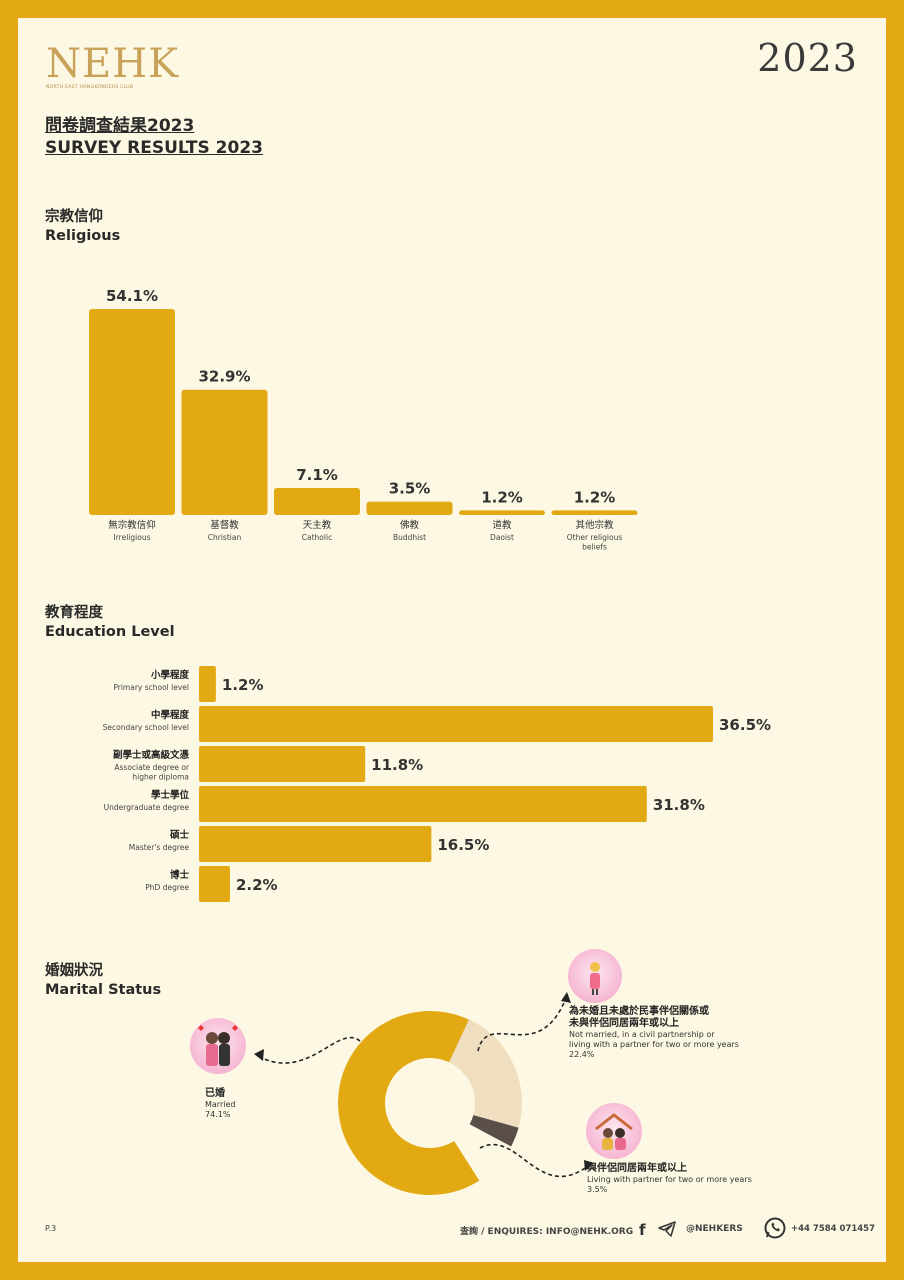 The image size is (904, 1280). What do you see at coordinates (410, 489) in the screenshot?
I see `value-label-religious-3: 3.5%` at bounding box center [410, 489].